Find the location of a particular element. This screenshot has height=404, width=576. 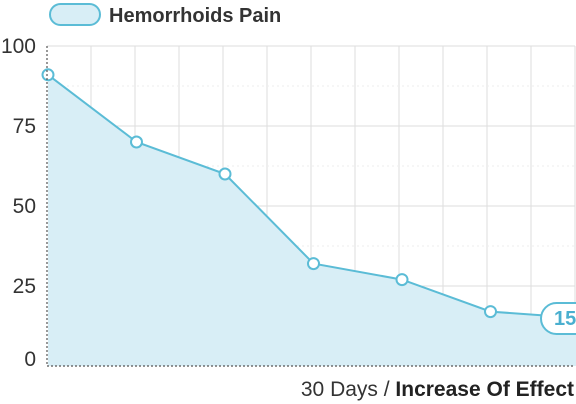

legend: Hemorrhoids Pain is located at coordinates (165, 15).